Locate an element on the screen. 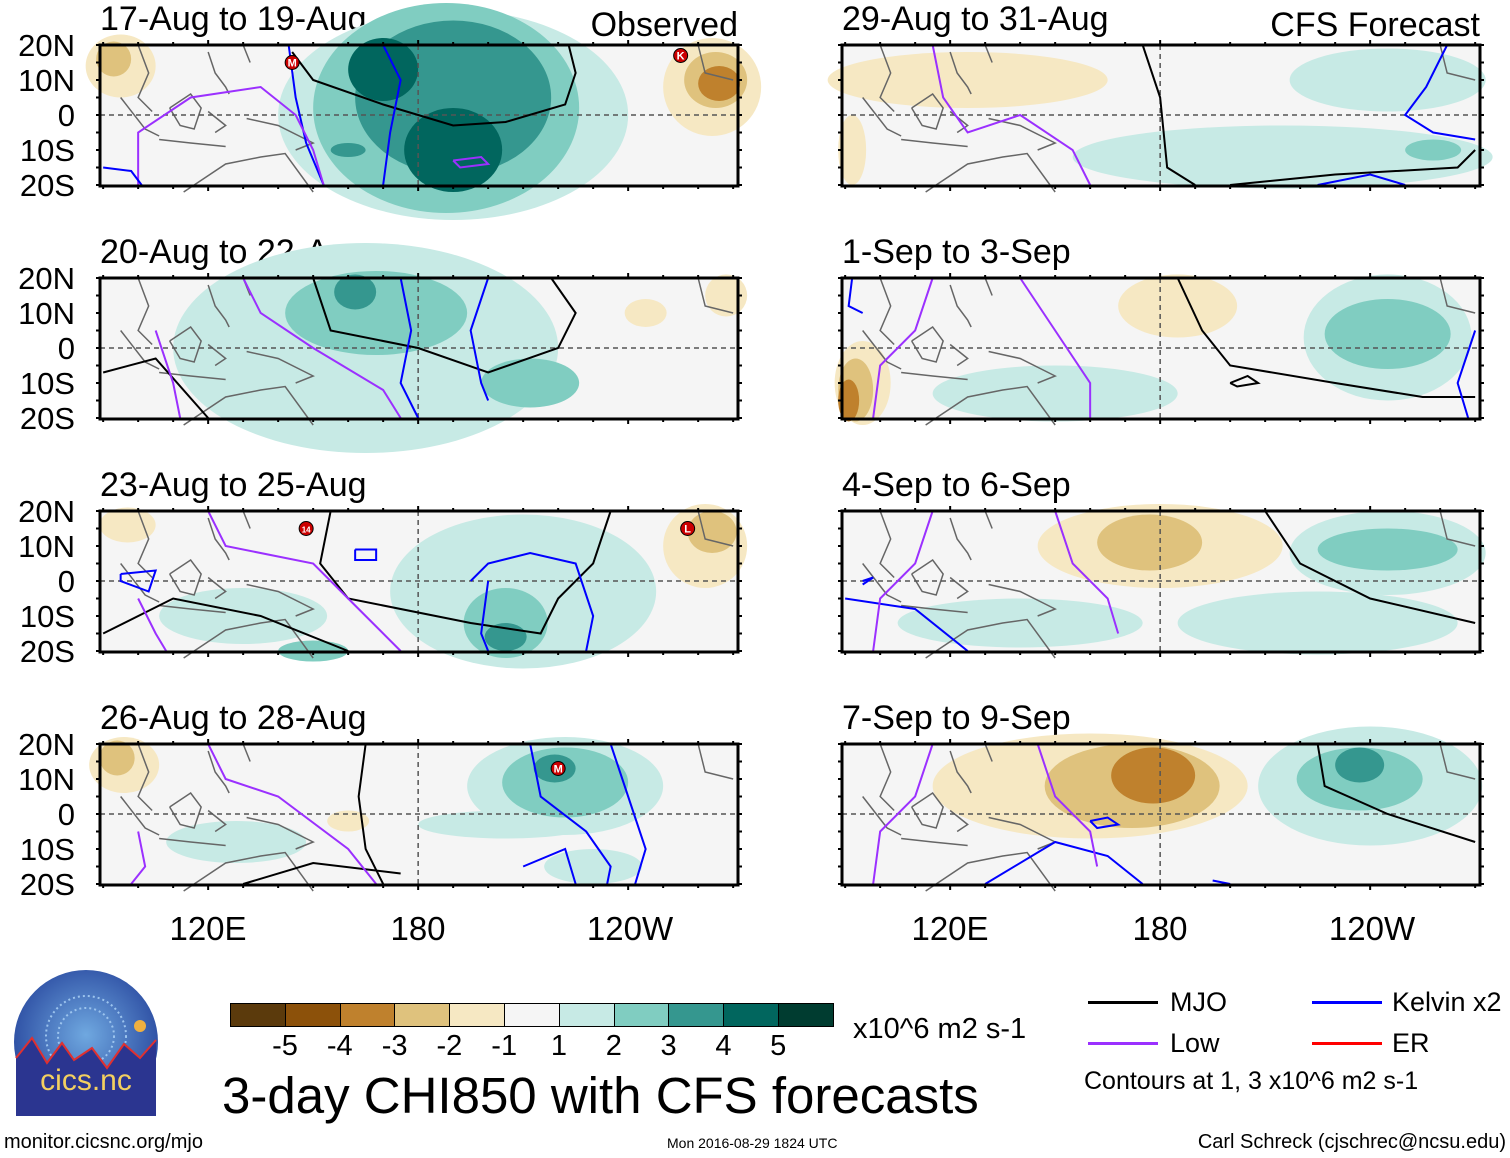  legend-low-line is located at coordinates (1123, 1043).